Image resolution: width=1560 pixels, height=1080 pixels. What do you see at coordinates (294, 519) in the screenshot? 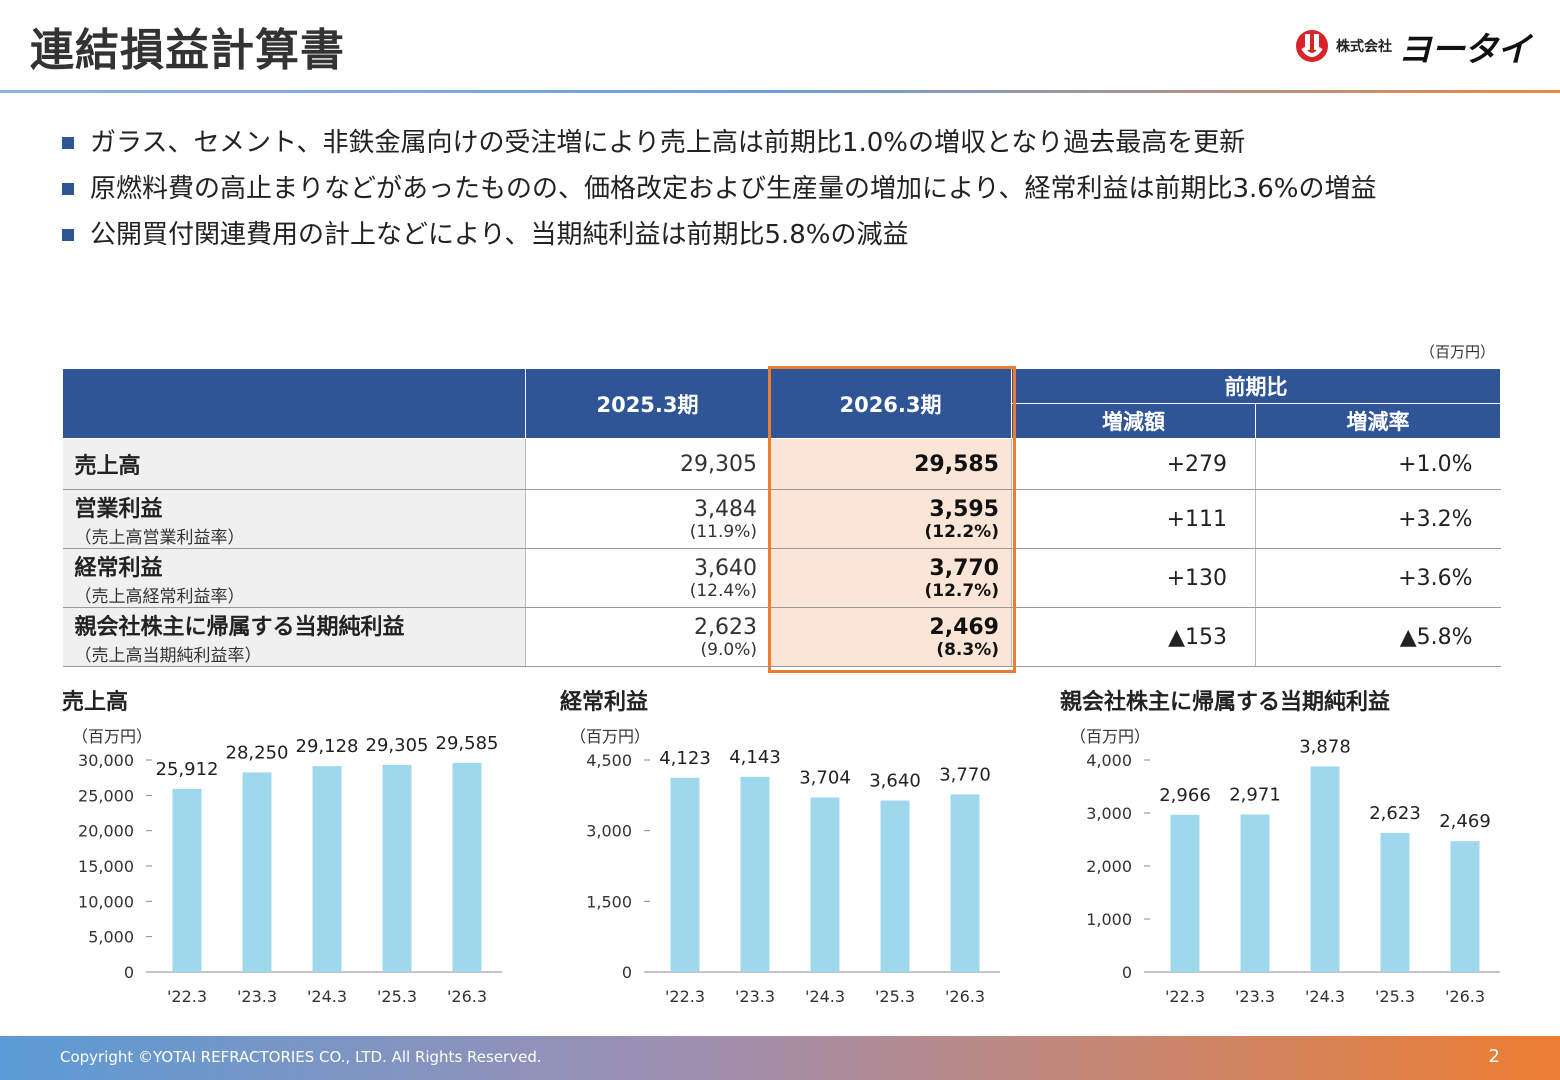
I see `row-label: 営業利益 （売上高営業利益率）` at bounding box center [294, 519].